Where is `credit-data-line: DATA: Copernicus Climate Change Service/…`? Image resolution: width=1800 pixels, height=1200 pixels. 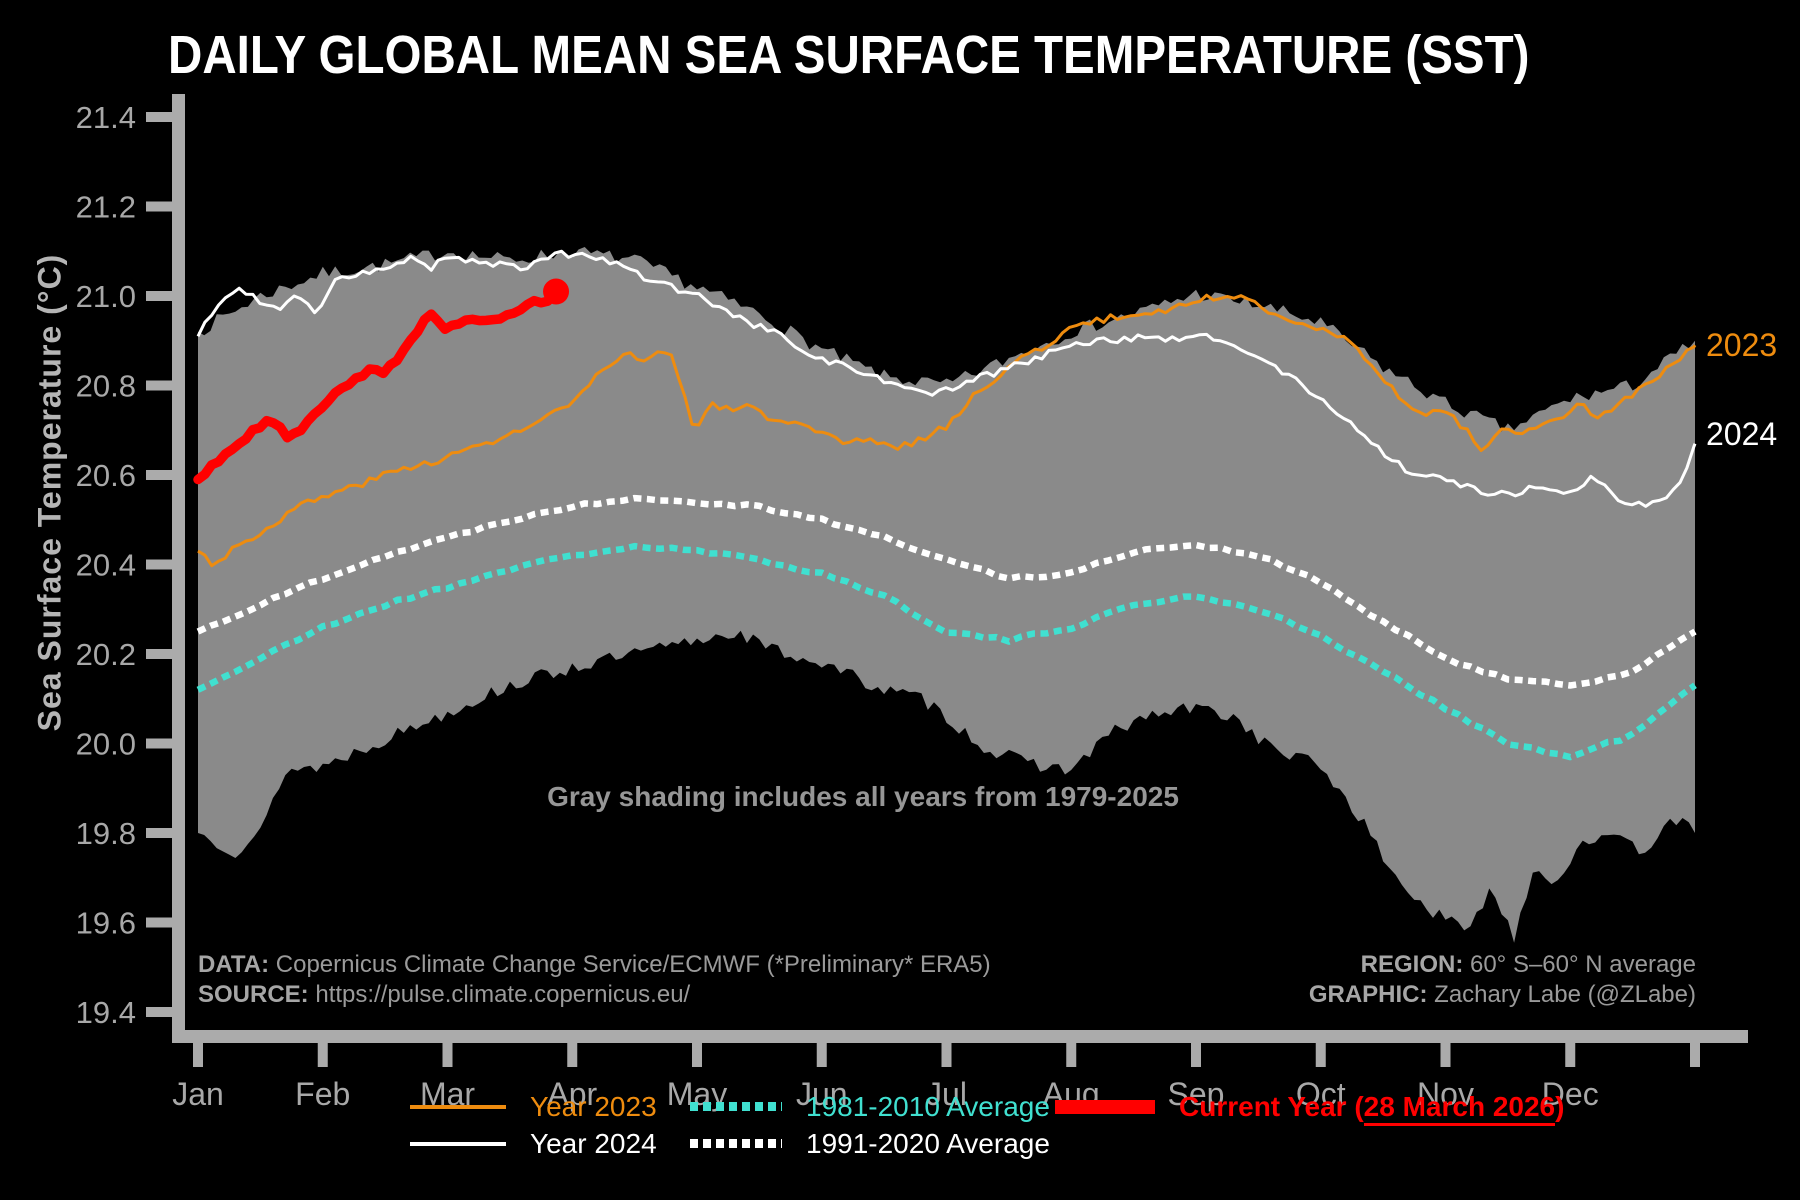
credit-data-line: DATA: Copernicus Climate Change Service/… is located at coordinates (594, 965).